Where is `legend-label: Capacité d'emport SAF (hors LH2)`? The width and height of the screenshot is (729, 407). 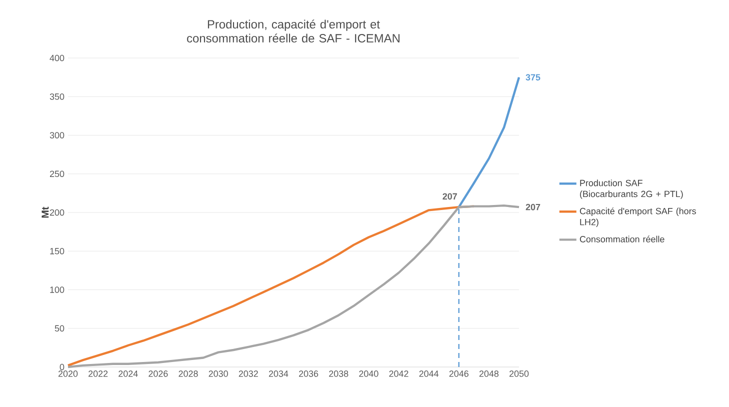
legend-label: Capacité d'emport SAF (hors LH2) is located at coordinates (638, 217).